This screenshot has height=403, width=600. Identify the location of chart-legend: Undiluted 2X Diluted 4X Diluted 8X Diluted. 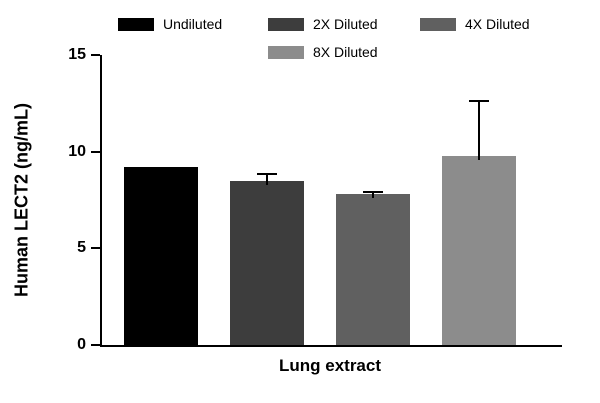
(339, 38).